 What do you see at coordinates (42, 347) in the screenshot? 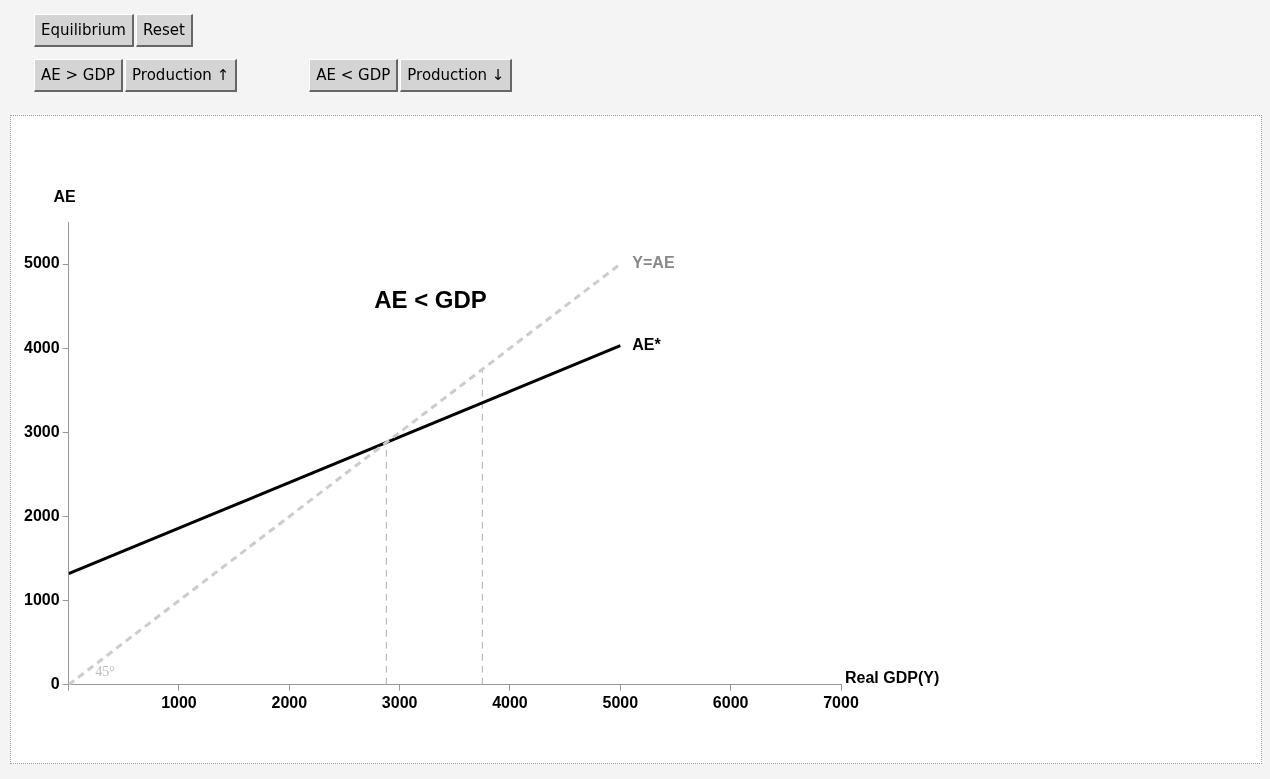
I see `y-tick-label: 4000` at bounding box center [42, 347].